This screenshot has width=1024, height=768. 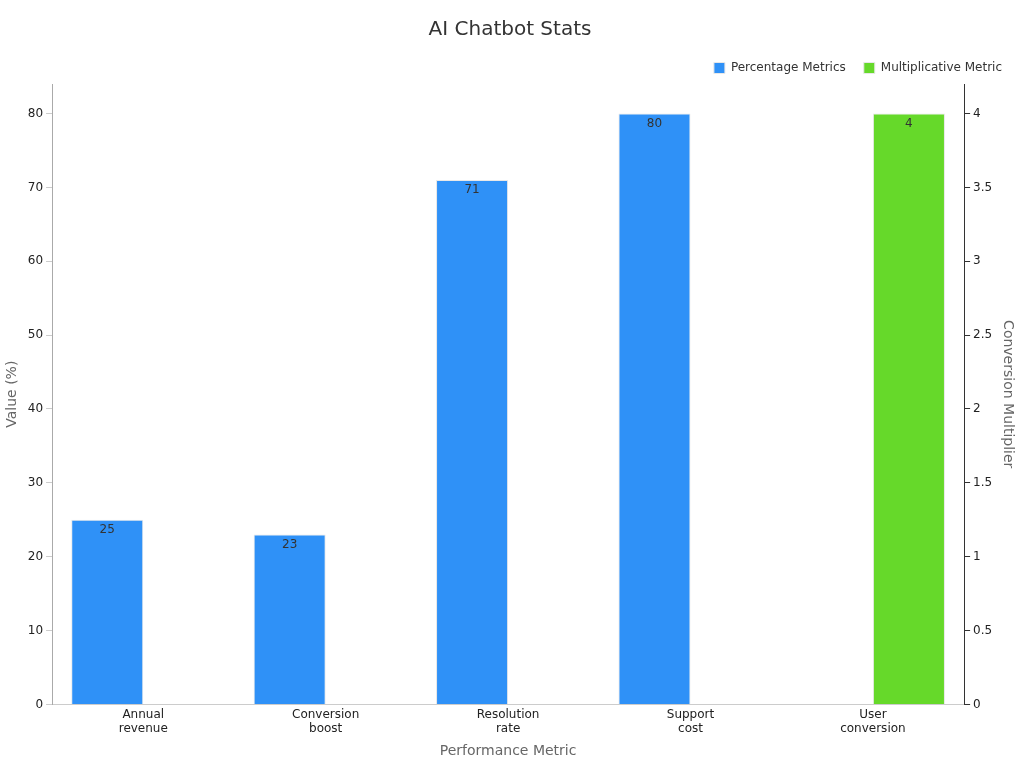 I want to click on y-axis-title: Value (%), so click(x=11, y=394).